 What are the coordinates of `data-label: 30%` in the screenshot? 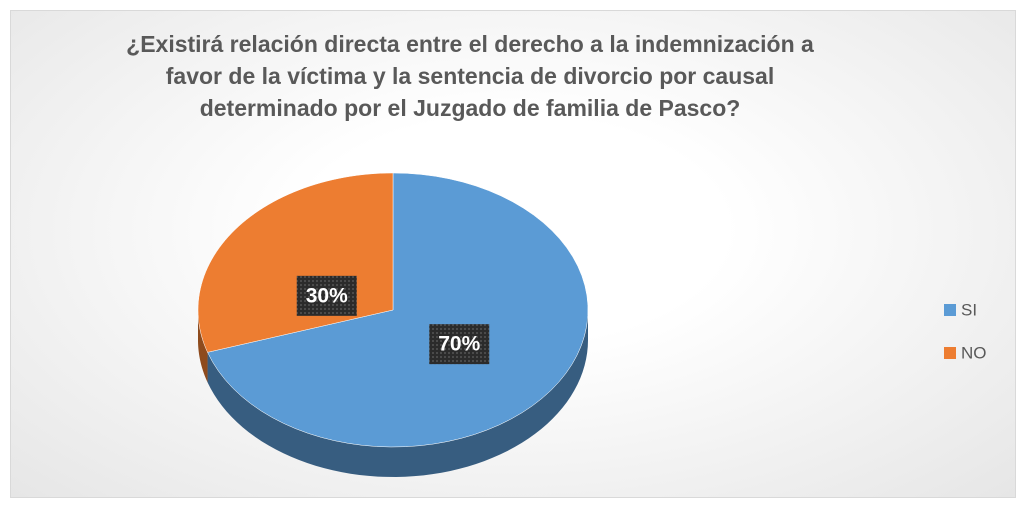 It's located at (326, 295).